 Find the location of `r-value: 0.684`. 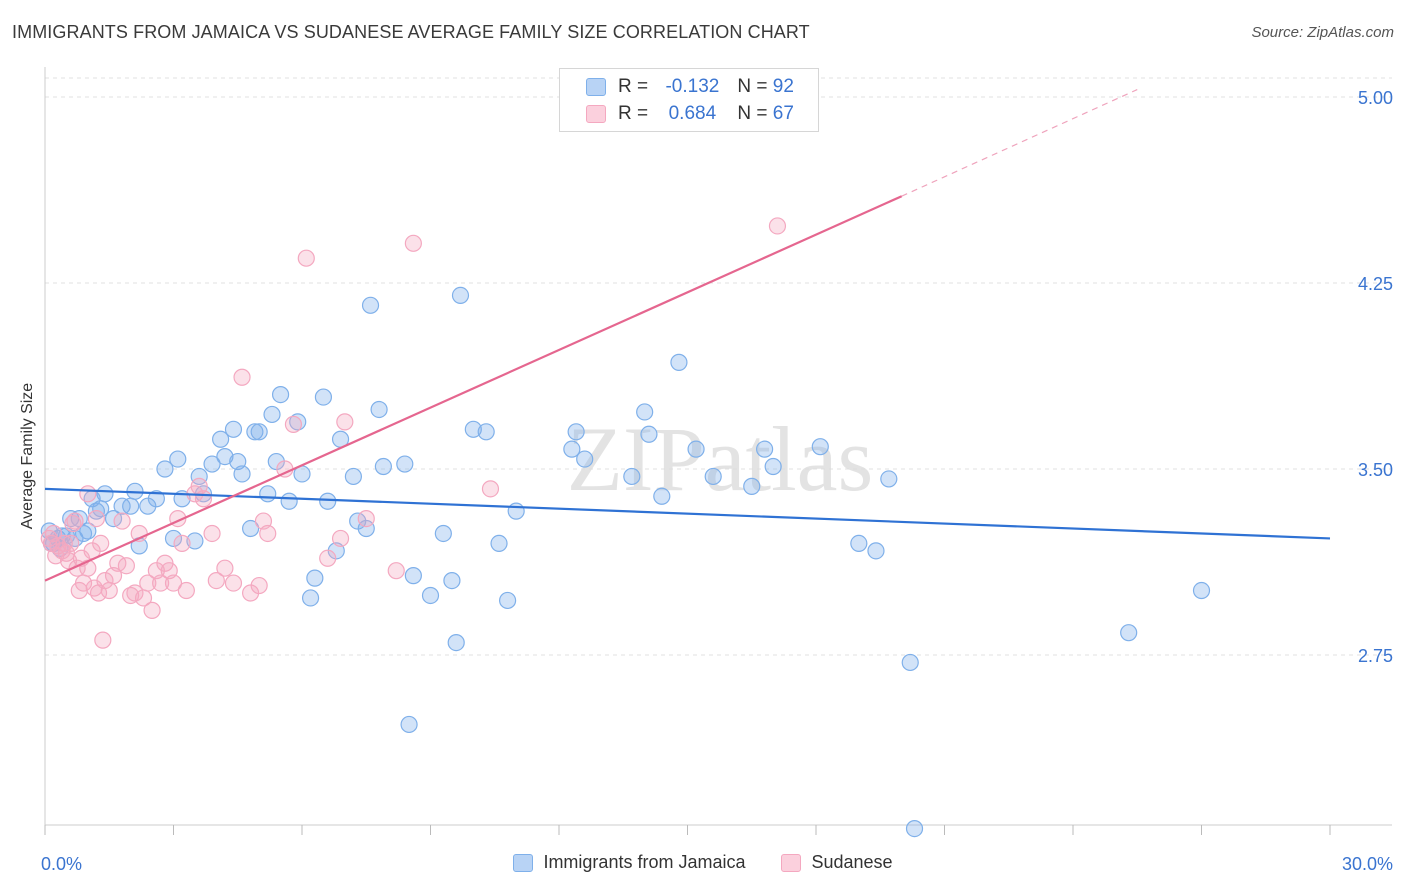

r-value: 0.684 is located at coordinates (692, 113).